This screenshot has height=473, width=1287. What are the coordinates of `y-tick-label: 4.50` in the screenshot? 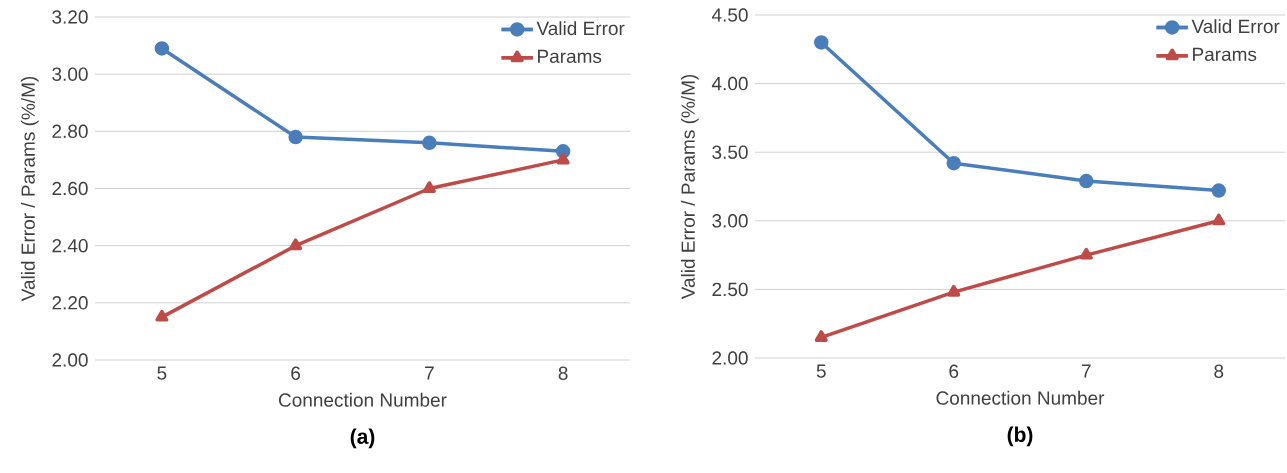 It's located at (729, 15).